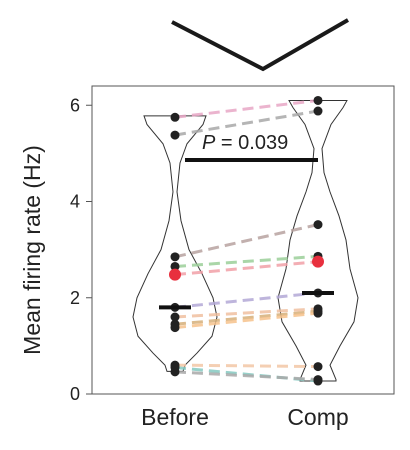 The width and height of the screenshot is (410, 450). Describe the element at coordinates (260, 45) in the screenshot. I see `chevron-down-icon` at that location.